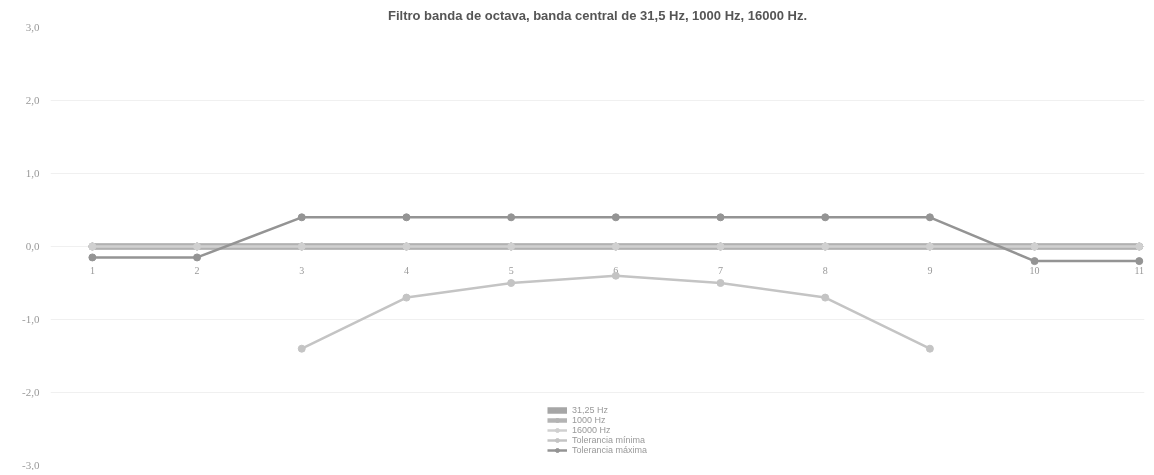  What do you see at coordinates (302, 270) in the screenshot?
I see `x-tick-label: 3` at bounding box center [302, 270].